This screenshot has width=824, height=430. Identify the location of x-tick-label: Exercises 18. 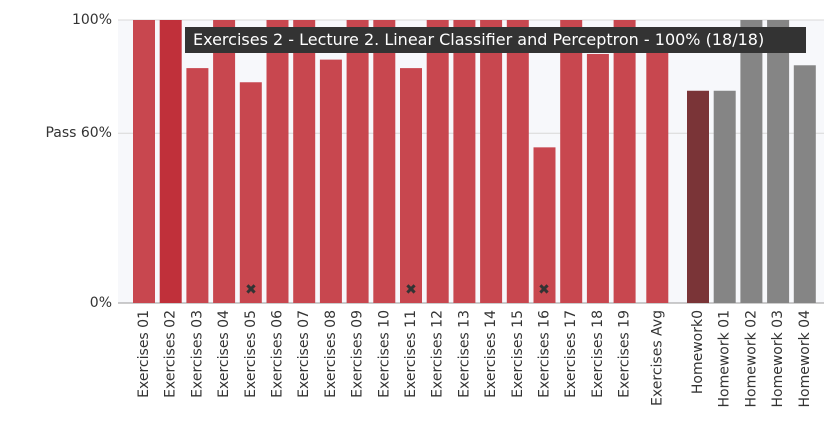
(598, 354).